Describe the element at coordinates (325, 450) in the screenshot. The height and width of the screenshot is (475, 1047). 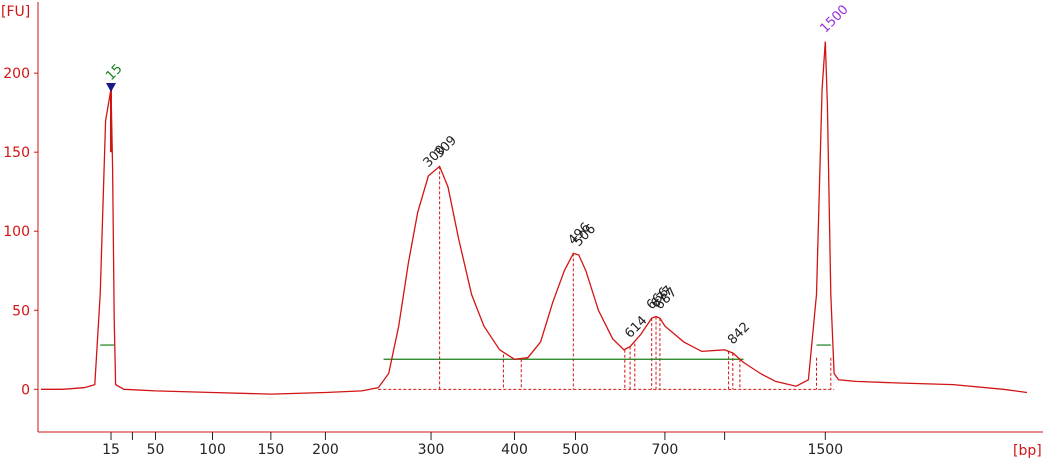
I see `x-tick-label: 200` at that location.